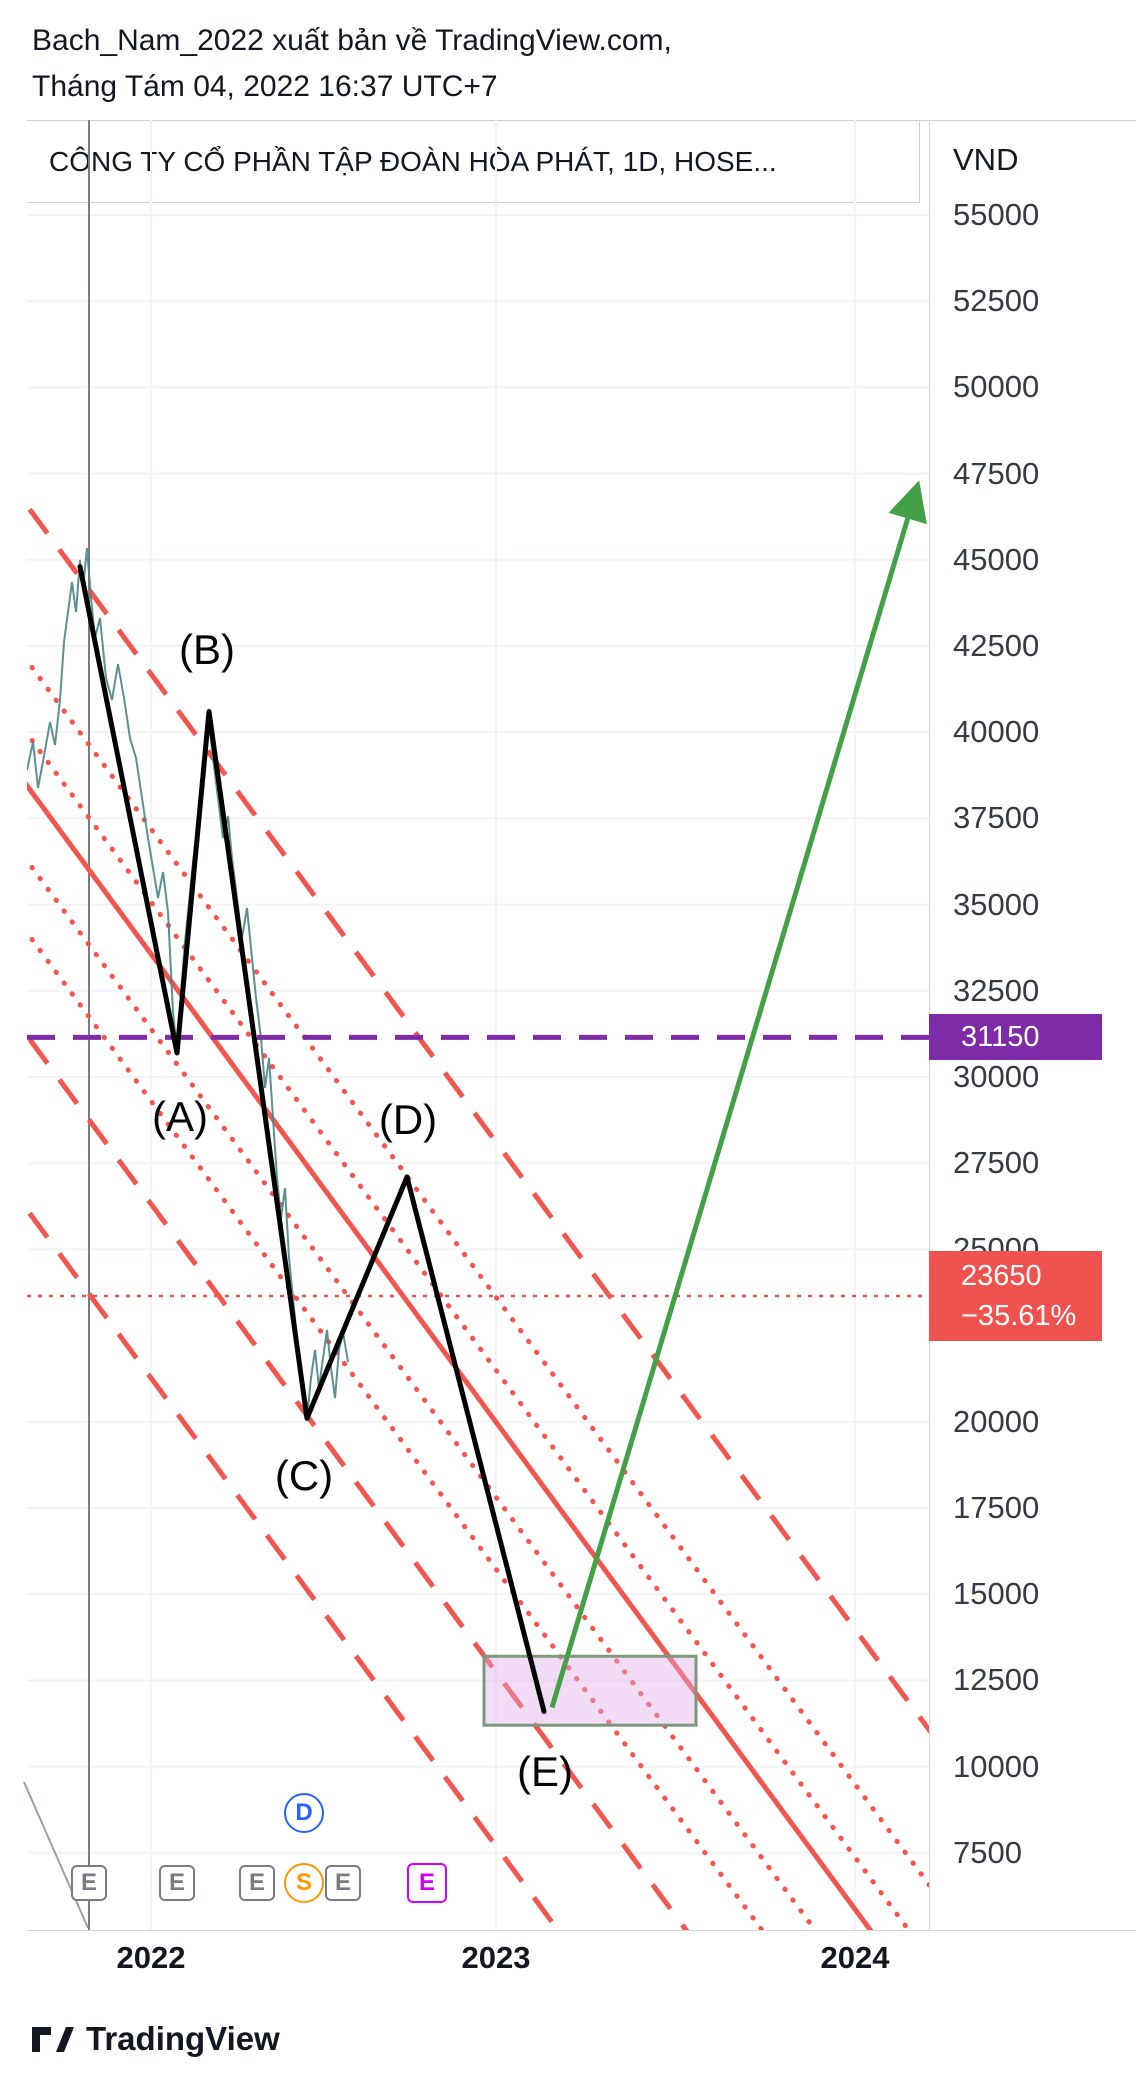 The width and height of the screenshot is (1136, 2083). I want to click on price-level-value: 31150, so click(1000, 1037).